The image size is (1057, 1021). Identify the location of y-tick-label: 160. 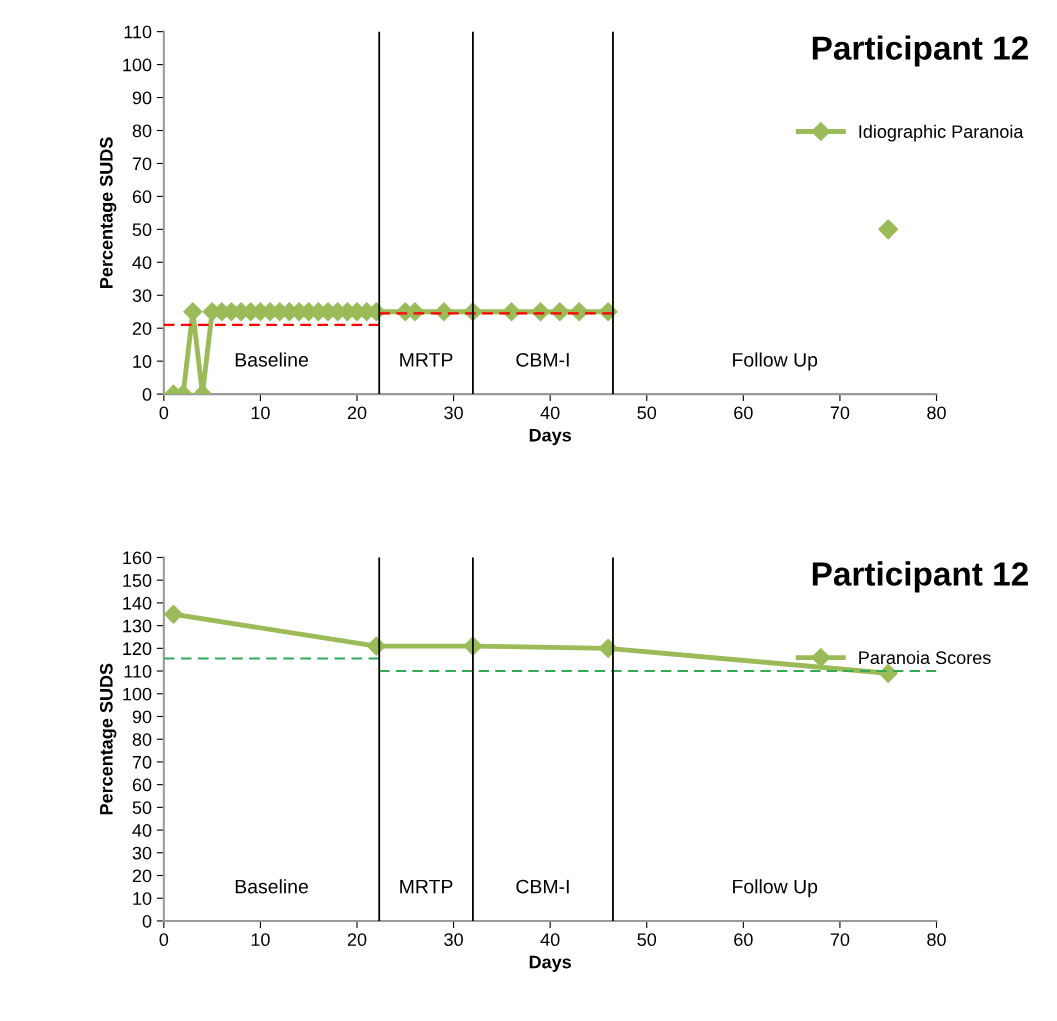
(137, 558).